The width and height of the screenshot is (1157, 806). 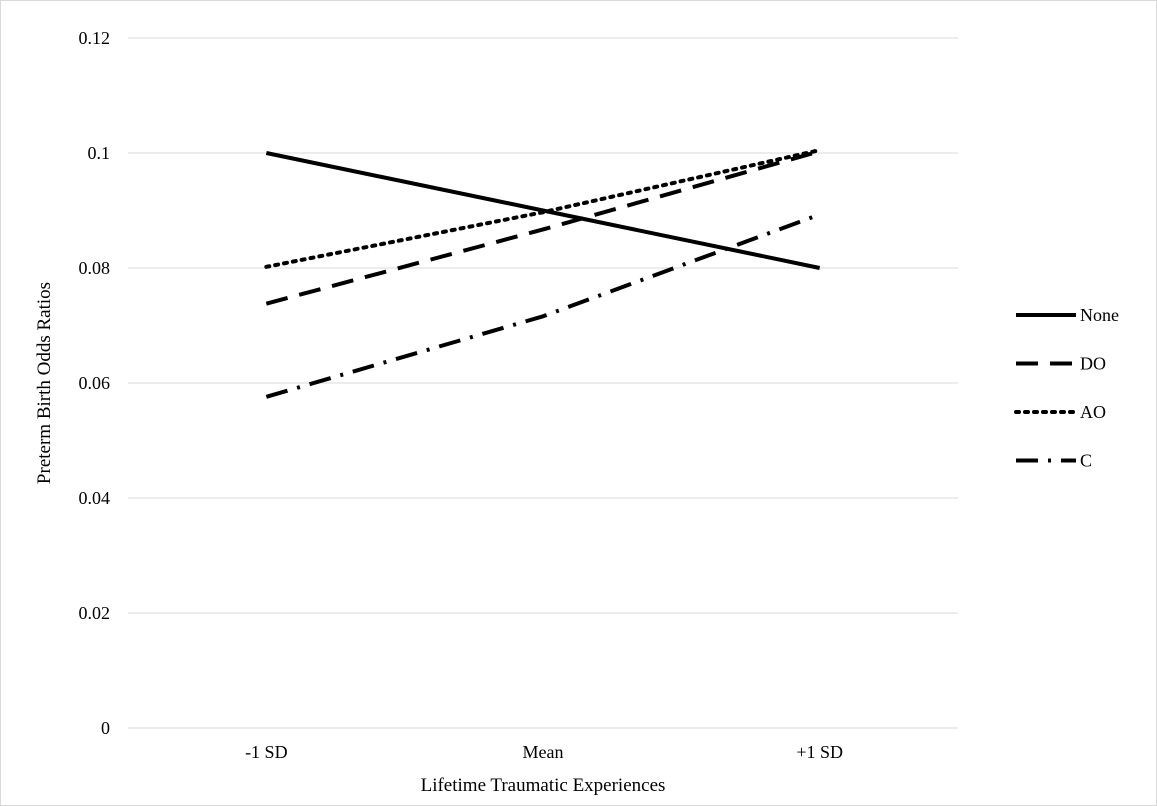 I want to click on series-line-do, so click(x=543, y=227).